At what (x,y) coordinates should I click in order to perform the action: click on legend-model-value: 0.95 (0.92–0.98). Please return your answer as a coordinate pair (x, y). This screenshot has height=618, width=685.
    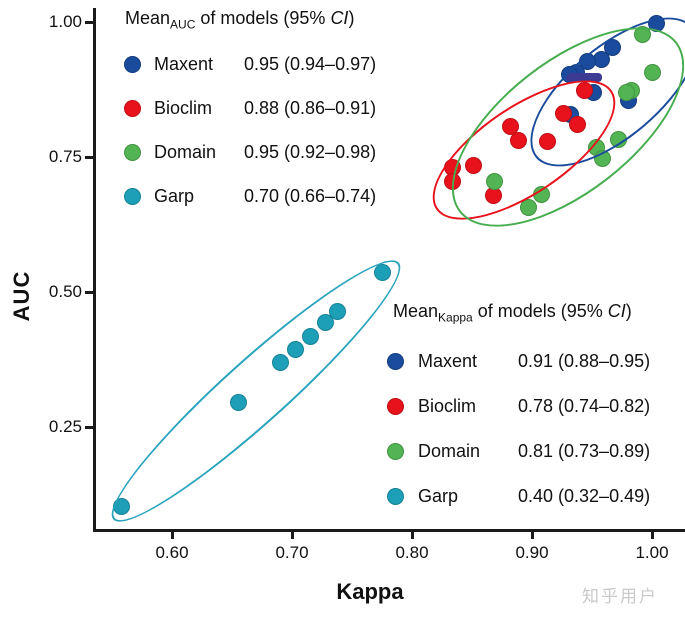
    Looking at the image, I should click on (310, 152).